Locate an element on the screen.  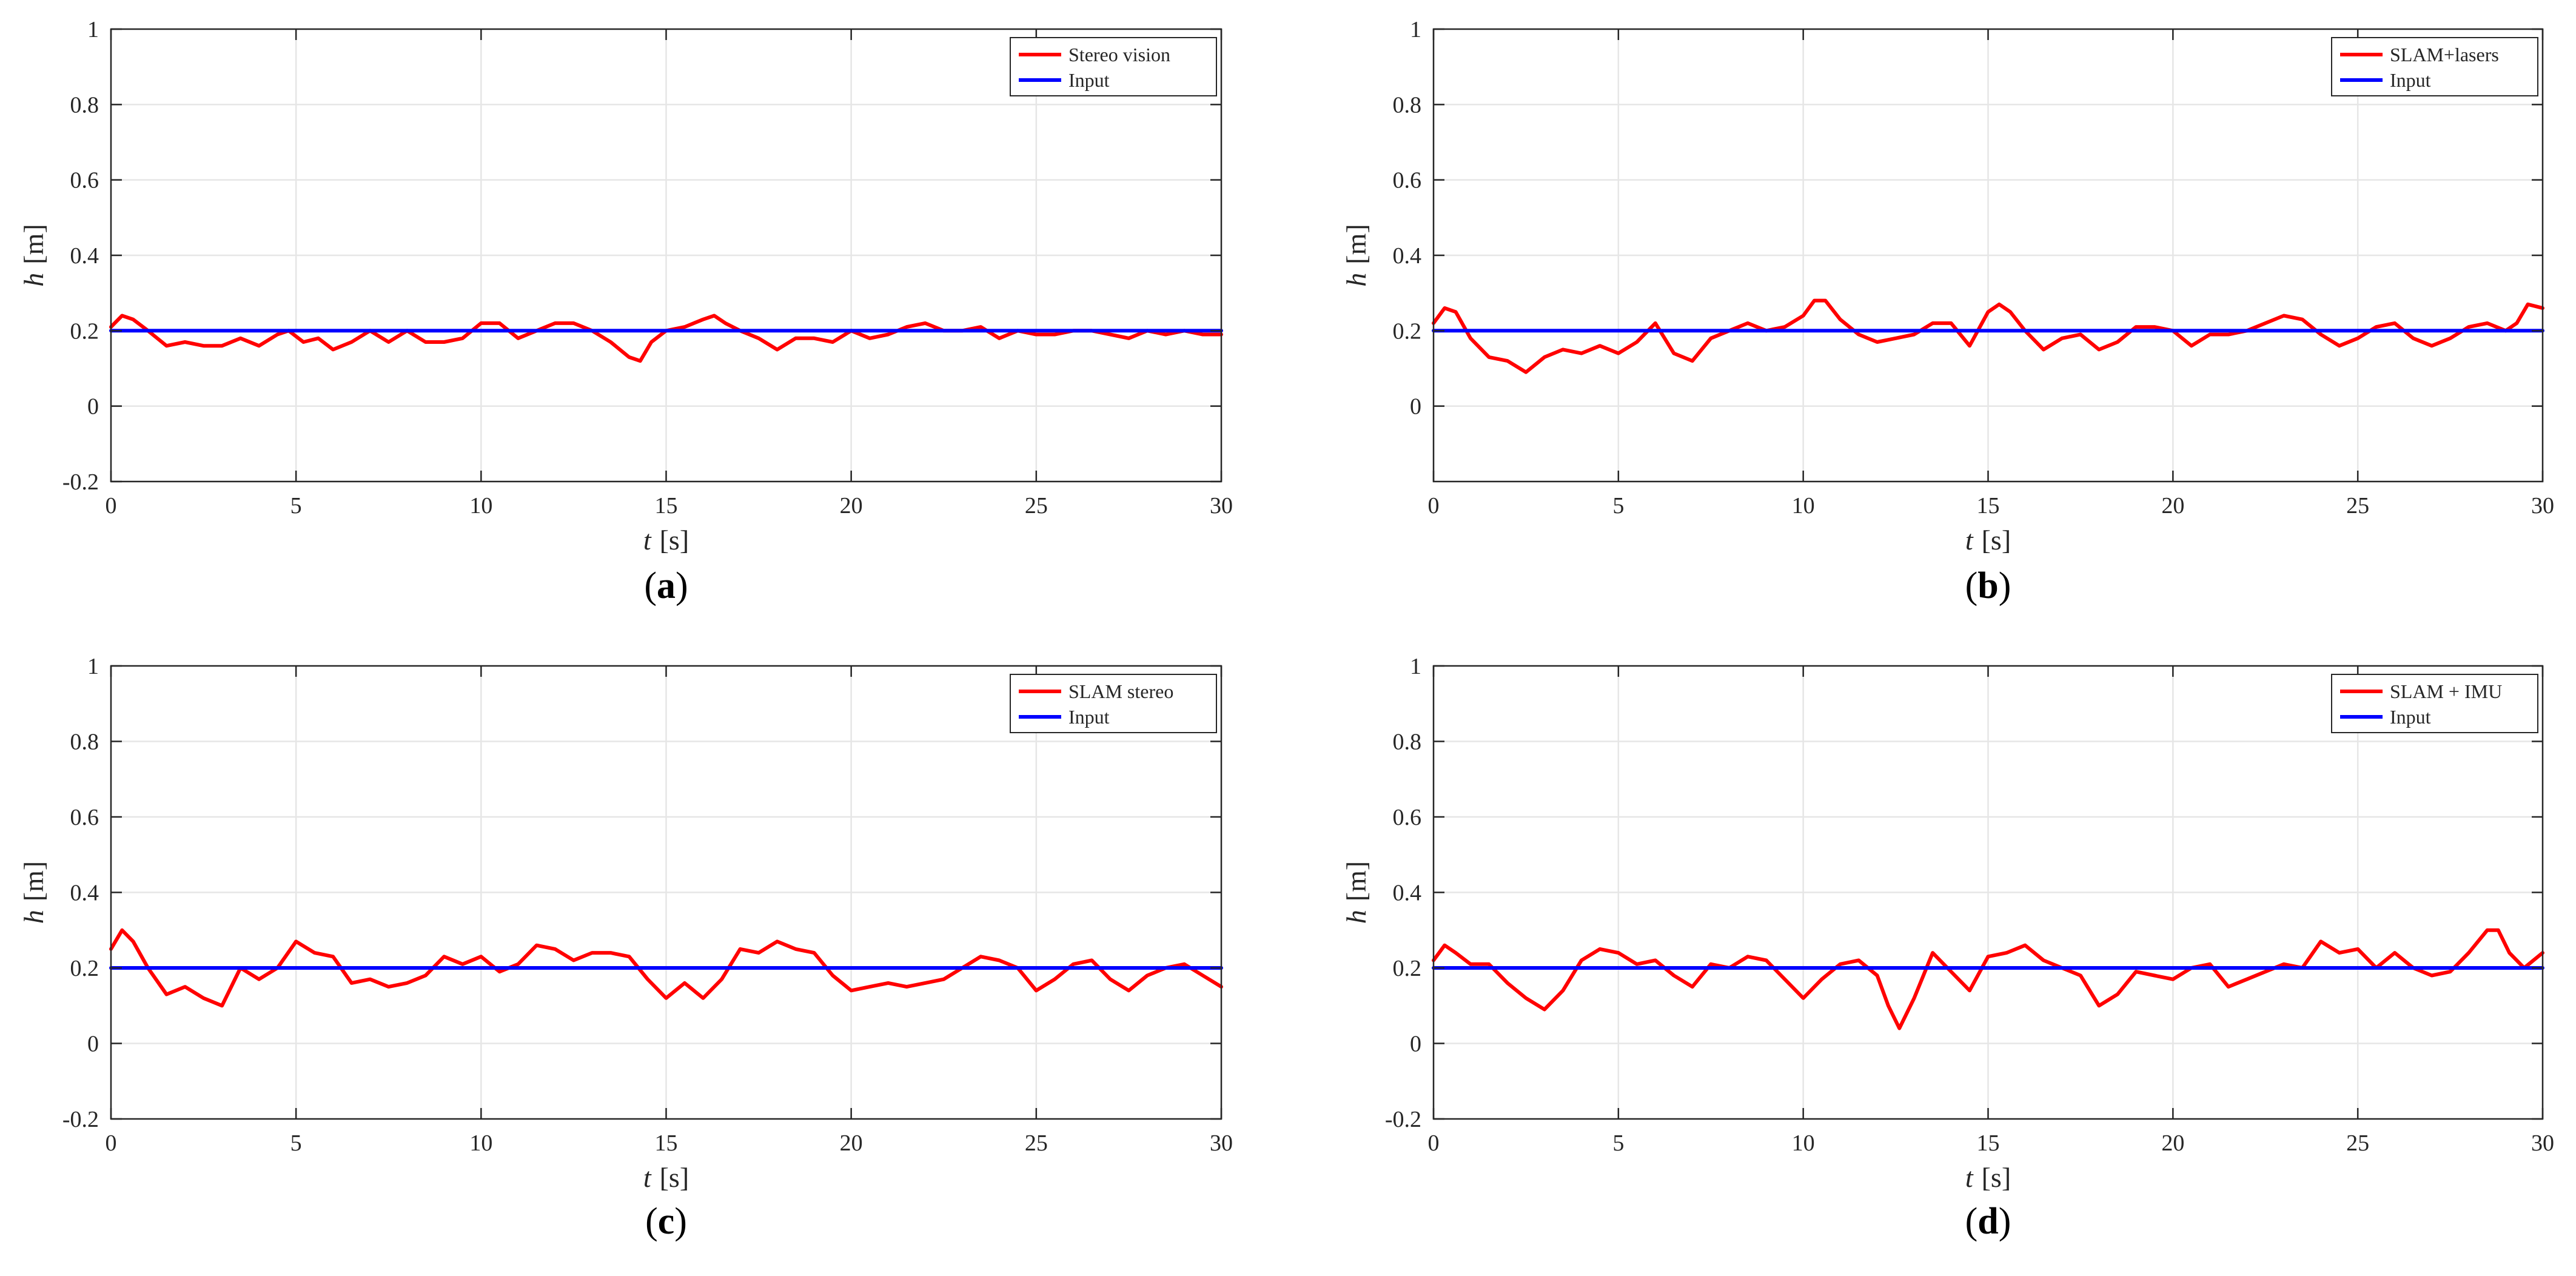
legend: SLAM + IMU Input is located at coordinates (2434, 703).